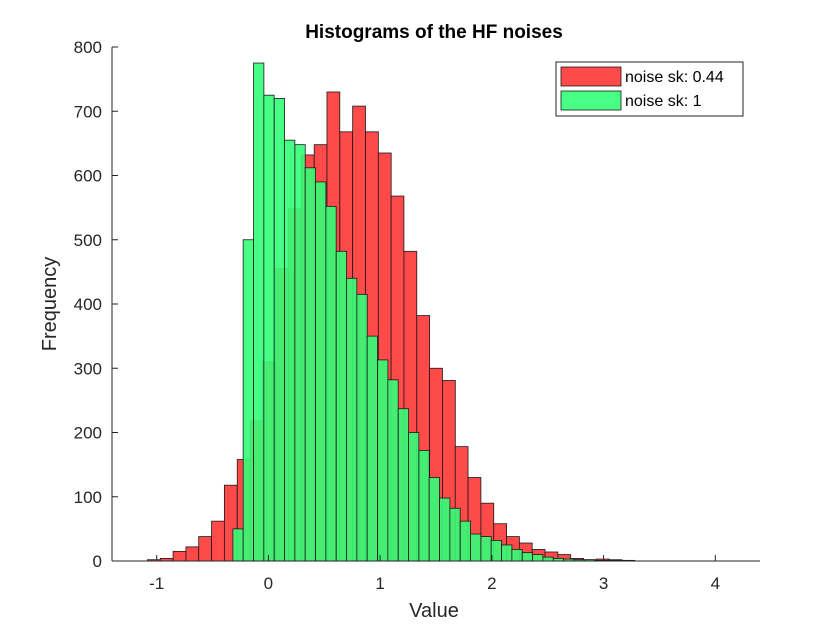 This screenshot has width=840, height=630. Describe the element at coordinates (603, 583) in the screenshot. I see `x-tick-label: 3` at that location.